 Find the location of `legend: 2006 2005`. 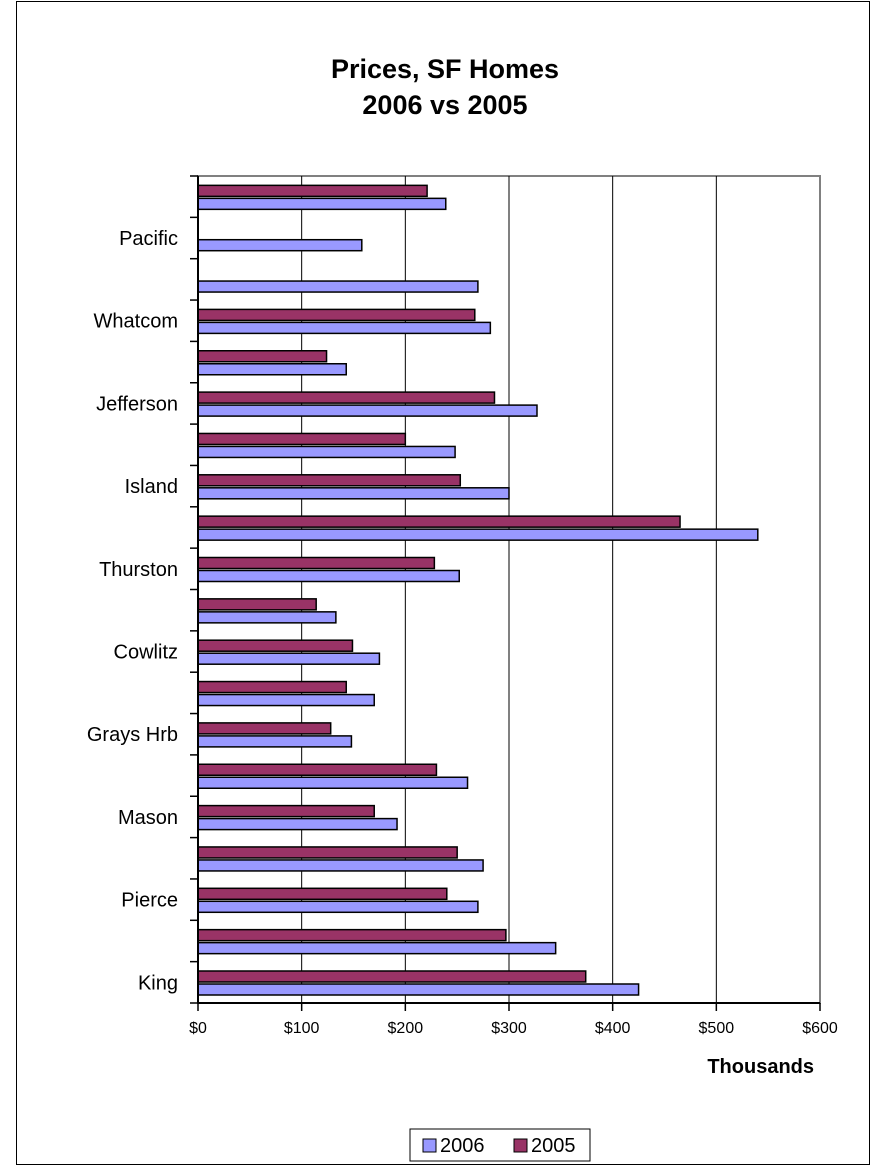

legend: 2006 2005 is located at coordinates (500, 1145).